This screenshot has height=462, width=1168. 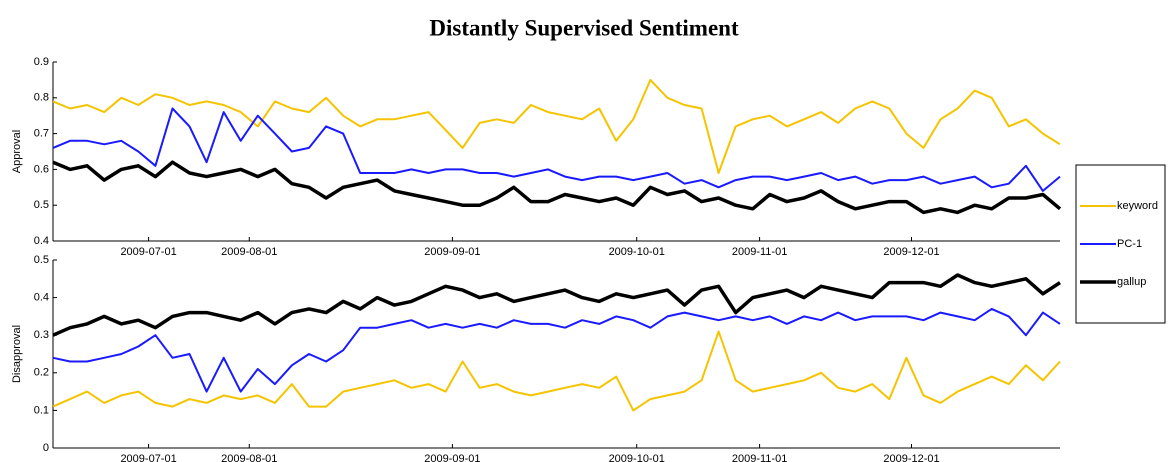 I want to click on legend-label: keyword, so click(x=1137, y=206).